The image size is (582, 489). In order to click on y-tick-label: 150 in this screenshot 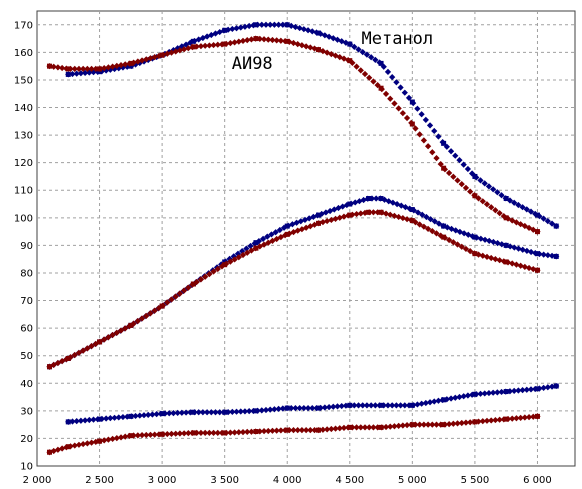, I will do `click(23, 80)`.